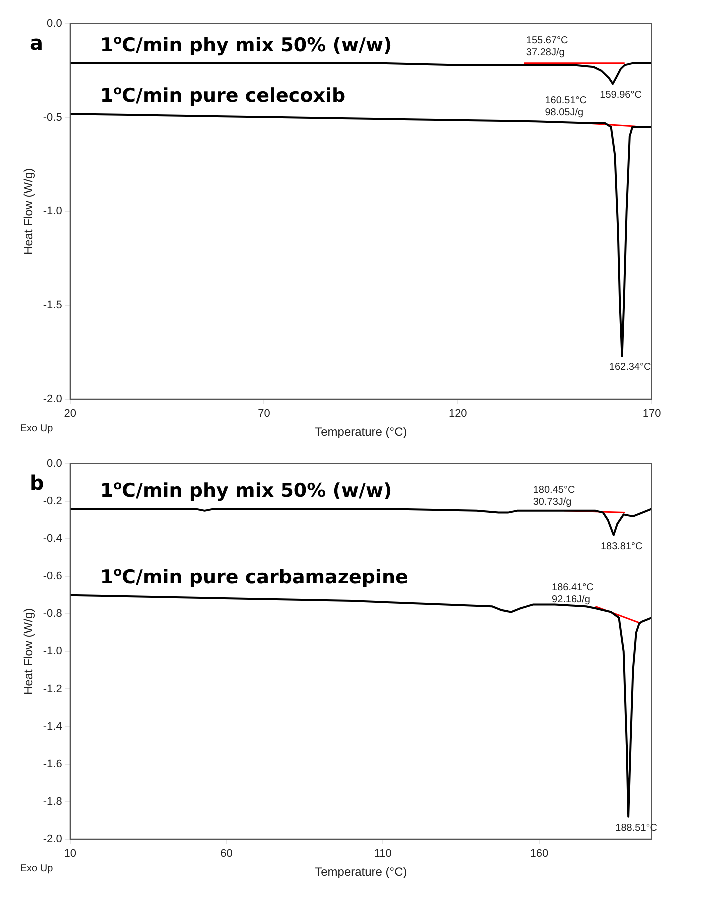 The height and width of the screenshot is (899, 712). I want to click on y-tick-label: -1.2, so click(52, 689).